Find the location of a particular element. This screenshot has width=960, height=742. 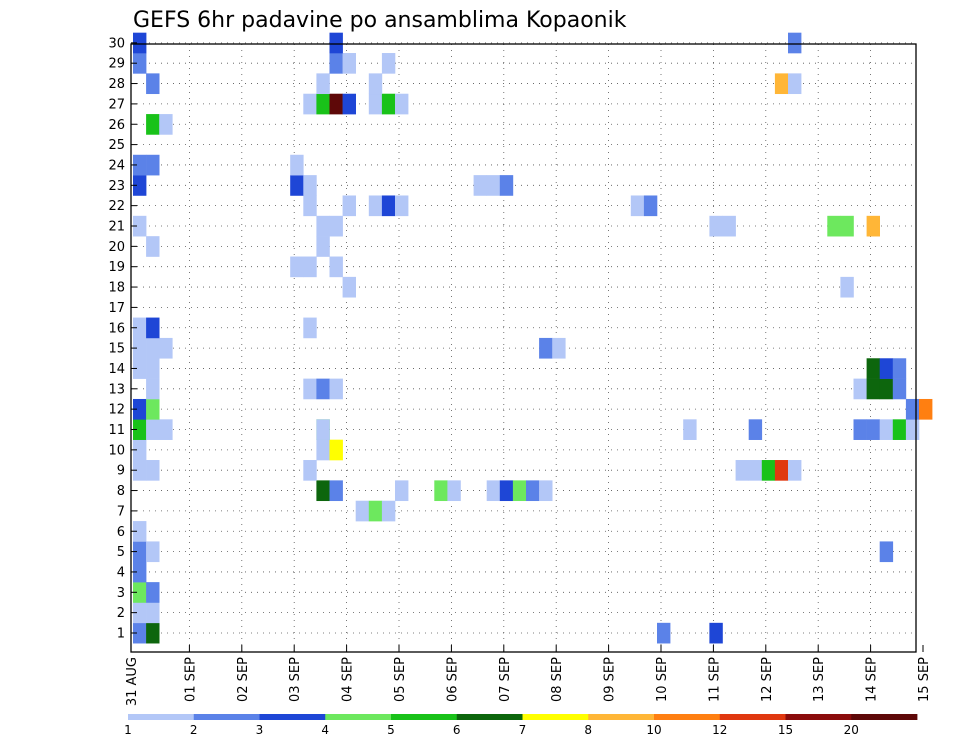

x-tick-label: 02 SEP is located at coordinates (243, 679).